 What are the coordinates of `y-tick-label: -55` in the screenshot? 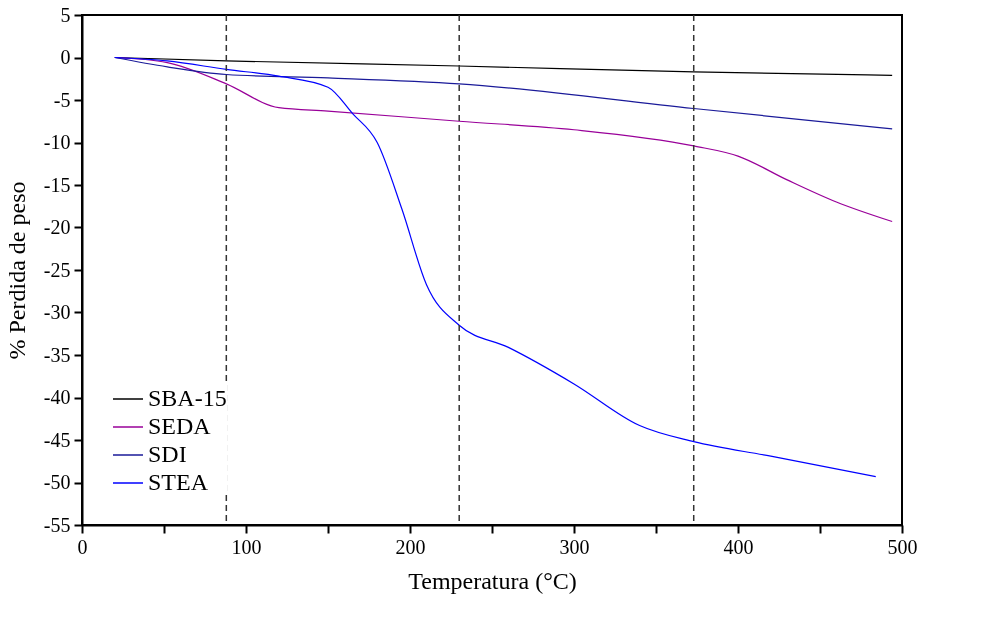 It's located at (57, 524).